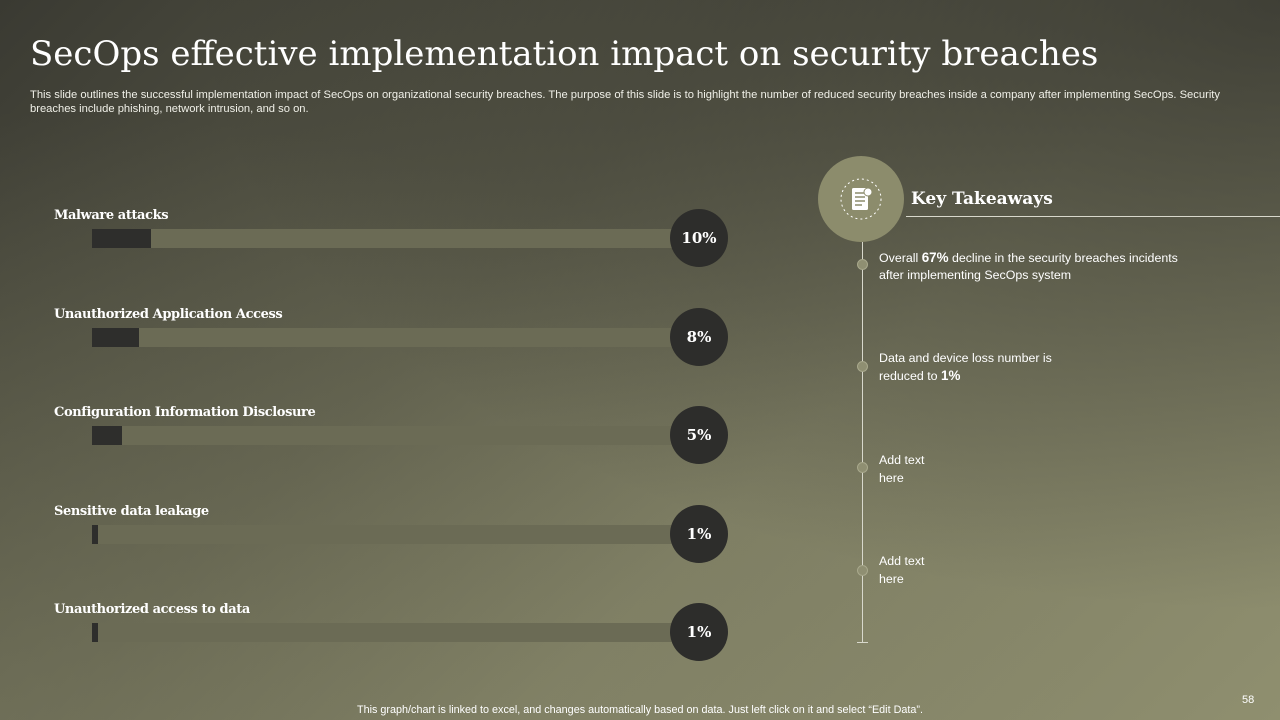 Image resolution: width=1280 pixels, height=720 pixels. What do you see at coordinates (699, 238) in the screenshot?
I see `value-label: 10%` at bounding box center [699, 238].